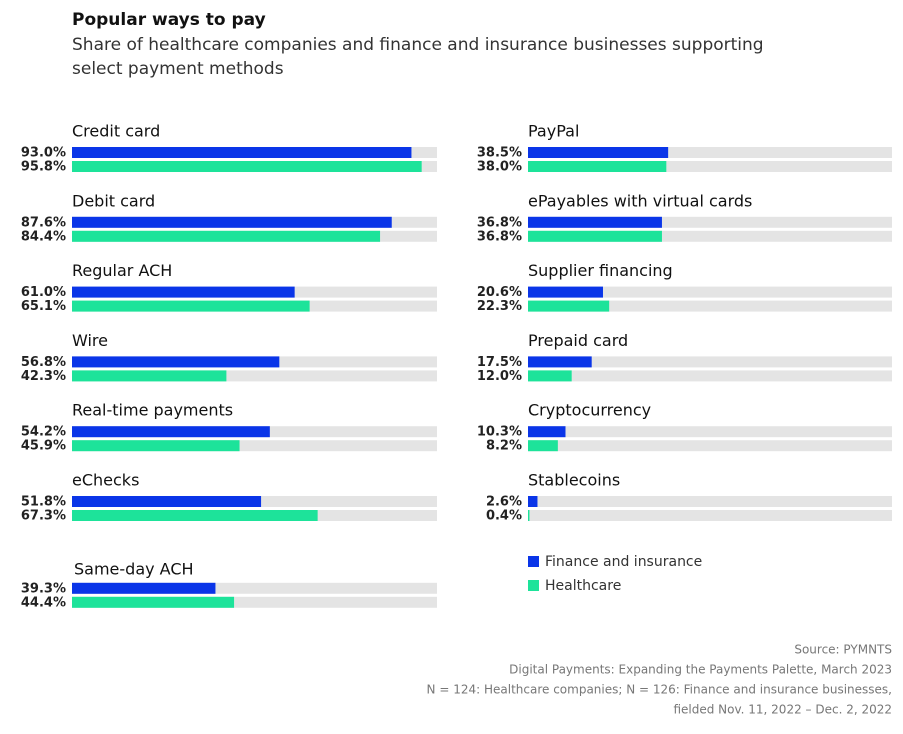 This screenshot has height=734, width=903. Describe the element at coordinates (90, 340) in the screenshot. I see `category-label: Wire` at that location.